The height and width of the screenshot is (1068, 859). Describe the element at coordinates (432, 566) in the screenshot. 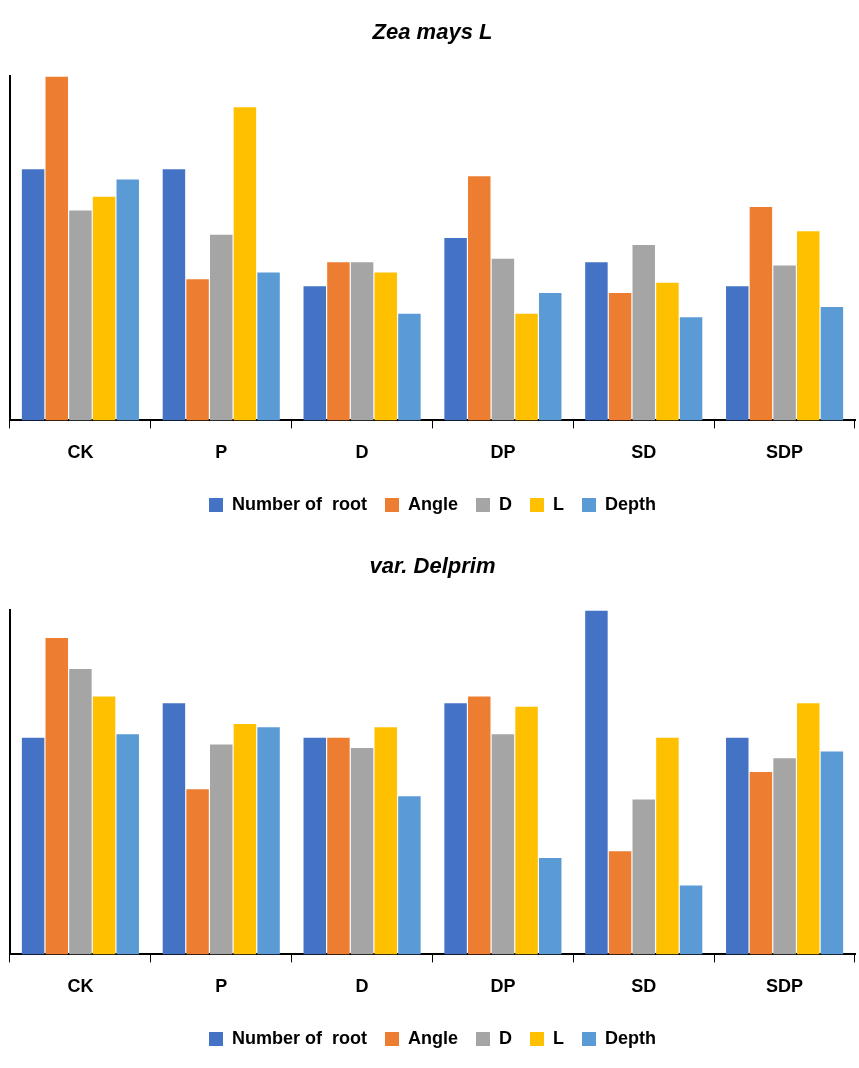

I see `chart-title: var. Delprim` at that location.